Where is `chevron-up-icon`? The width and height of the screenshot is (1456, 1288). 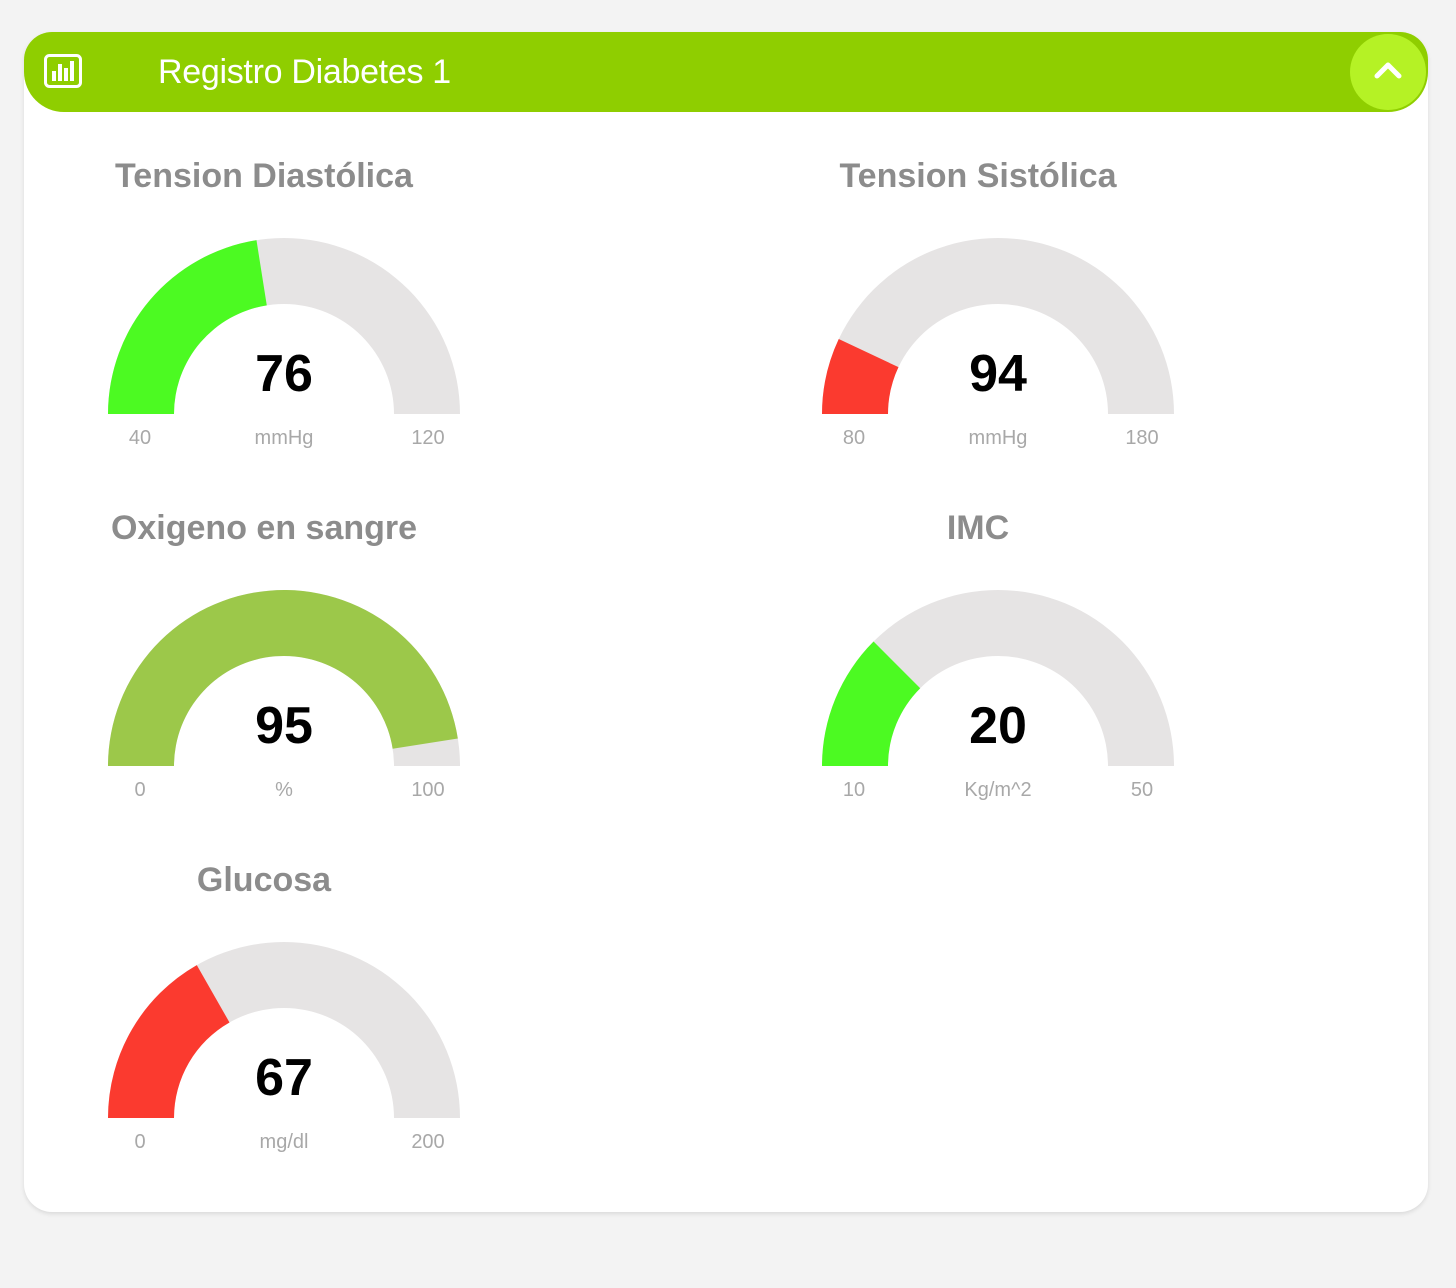 chevron-up-icon is located at coordinates (1388, 72).